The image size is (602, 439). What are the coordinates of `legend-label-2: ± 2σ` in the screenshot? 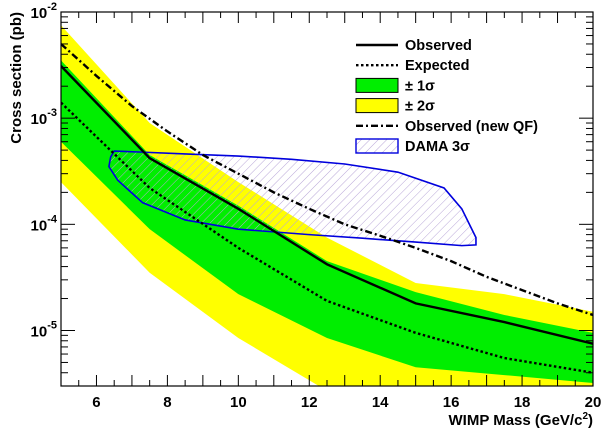 It's located at (420, 107).